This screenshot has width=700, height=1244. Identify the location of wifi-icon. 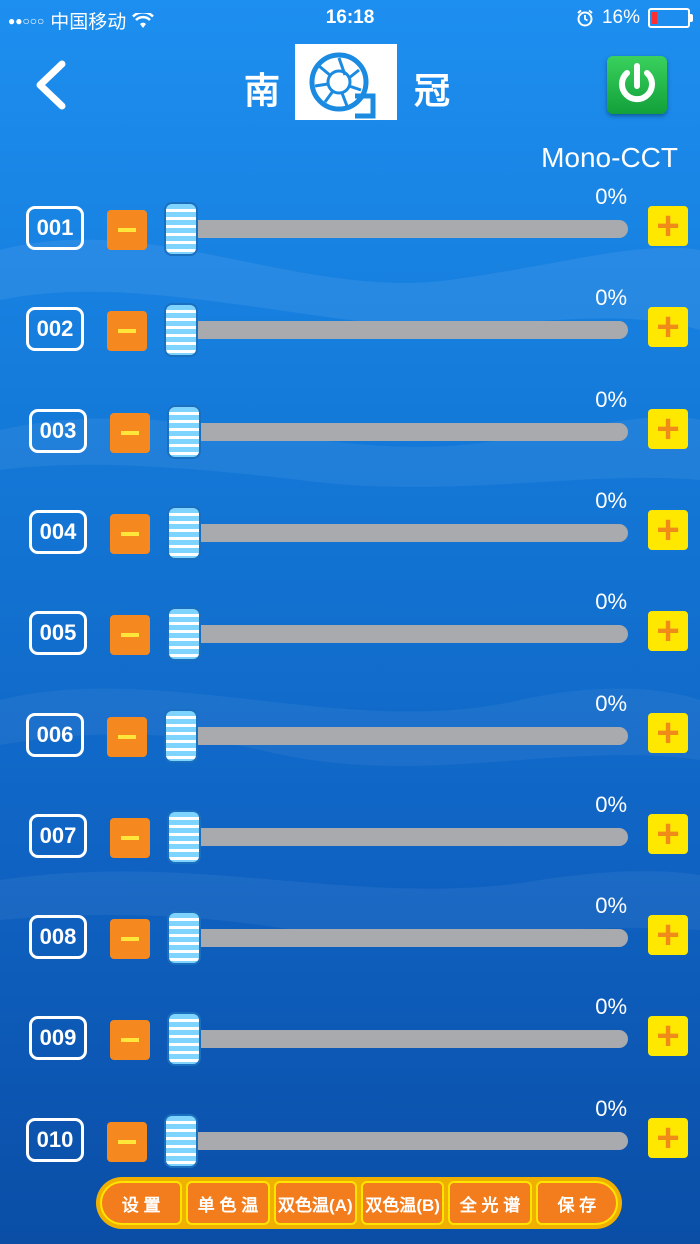
(143, 20).